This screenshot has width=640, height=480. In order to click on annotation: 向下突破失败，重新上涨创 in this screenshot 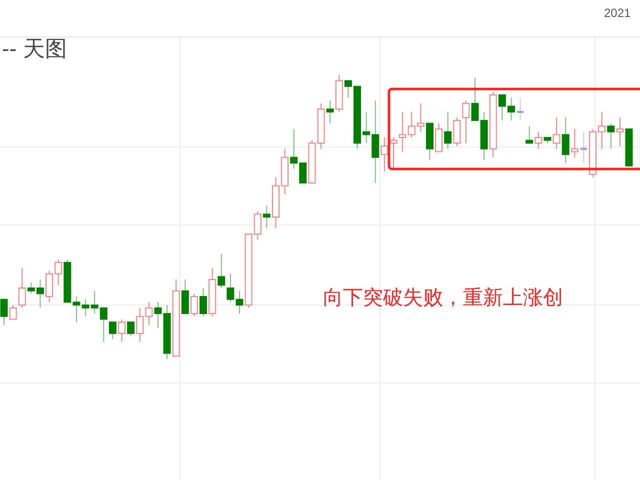, I will do `click(443, 298)`.